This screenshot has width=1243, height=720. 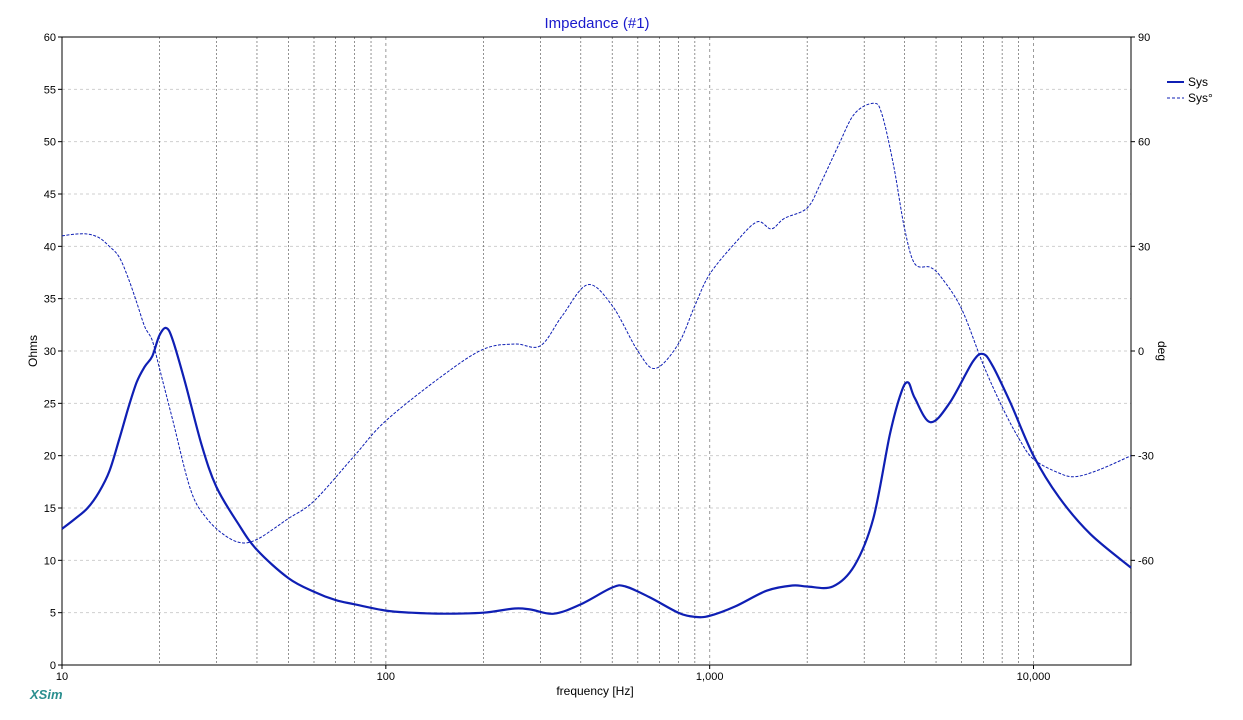 What do you see at coordinates (50, 457) in the screenshot?
I see `y-tick-label: 20` at bounding box center [50, 457].